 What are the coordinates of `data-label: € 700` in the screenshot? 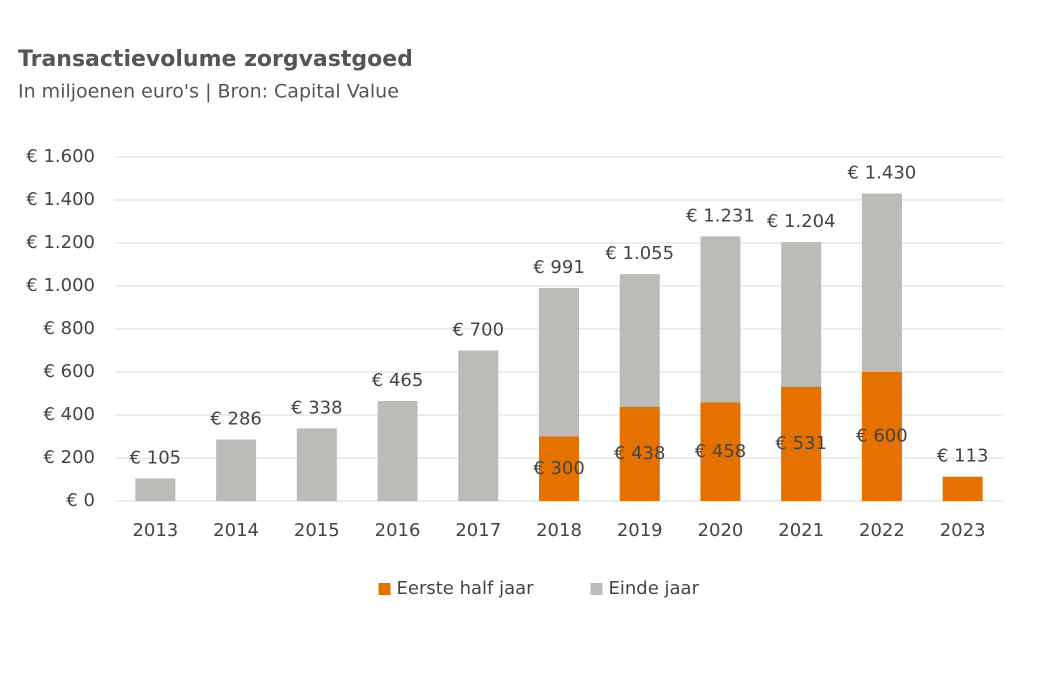 It's located at (479, 330).